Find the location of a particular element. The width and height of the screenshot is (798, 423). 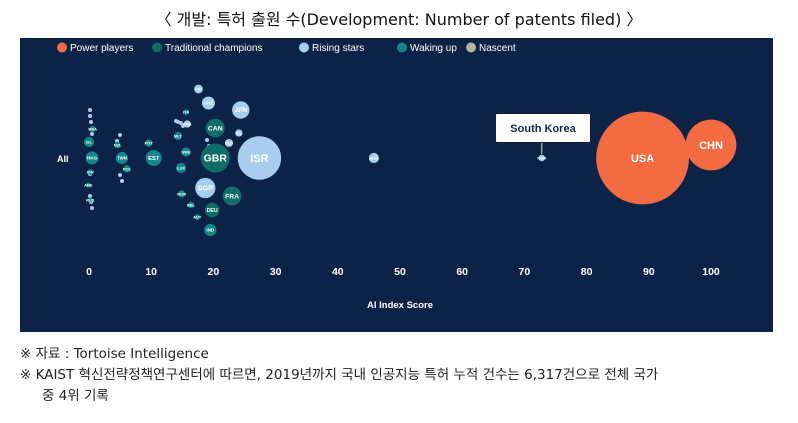

bubble-label: FRA is located at coordinates (232, 196).